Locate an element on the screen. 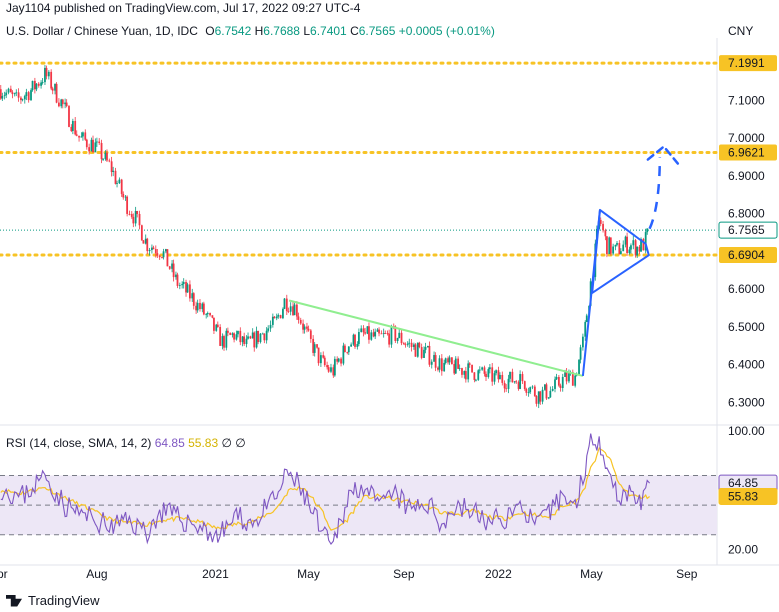  rsi-value: 64.85 is located at coordinates (169, 443).